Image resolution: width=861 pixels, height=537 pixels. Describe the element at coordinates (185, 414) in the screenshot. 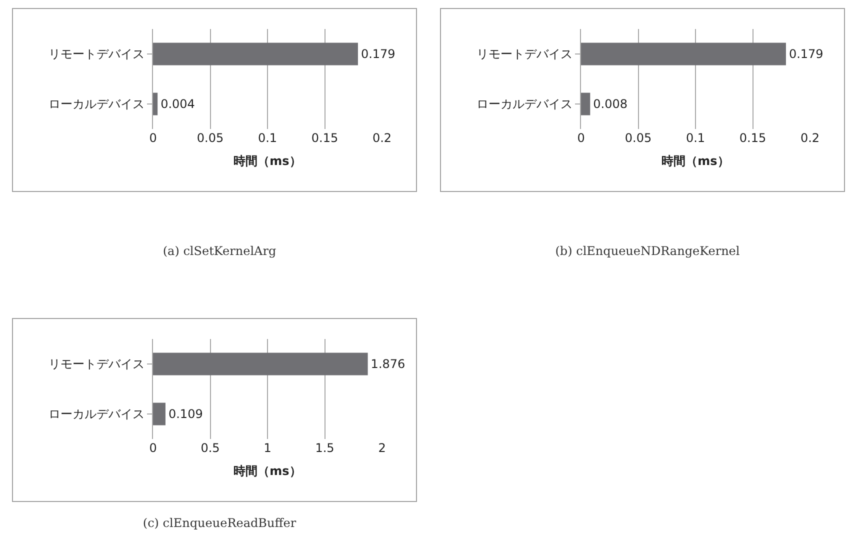

I see `data-label: 0.109` at that location.